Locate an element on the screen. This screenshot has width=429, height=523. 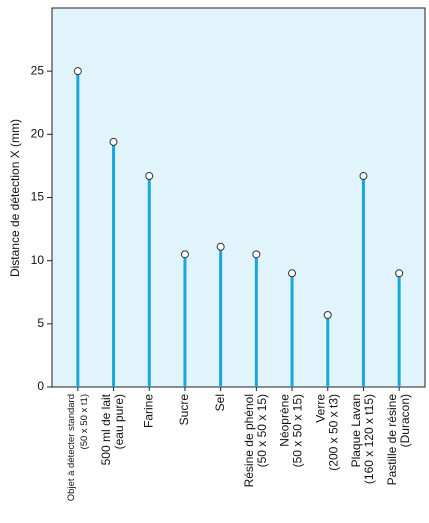
x-tick-label: Pastille de résine is located at coordinates (392, 440).